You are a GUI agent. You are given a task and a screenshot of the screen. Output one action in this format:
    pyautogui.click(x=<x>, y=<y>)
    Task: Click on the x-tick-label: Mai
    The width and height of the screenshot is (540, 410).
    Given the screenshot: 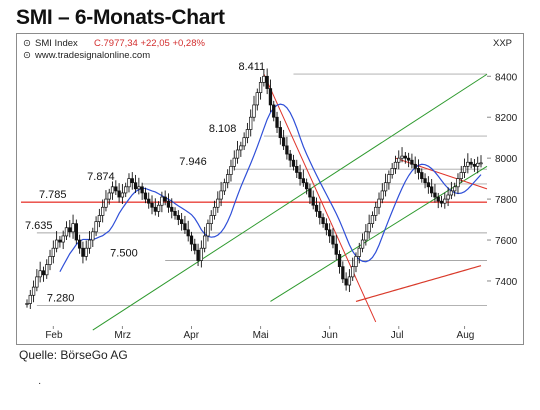 What is the action you would take?
    pyautogui.click(x=261, y=335)
    